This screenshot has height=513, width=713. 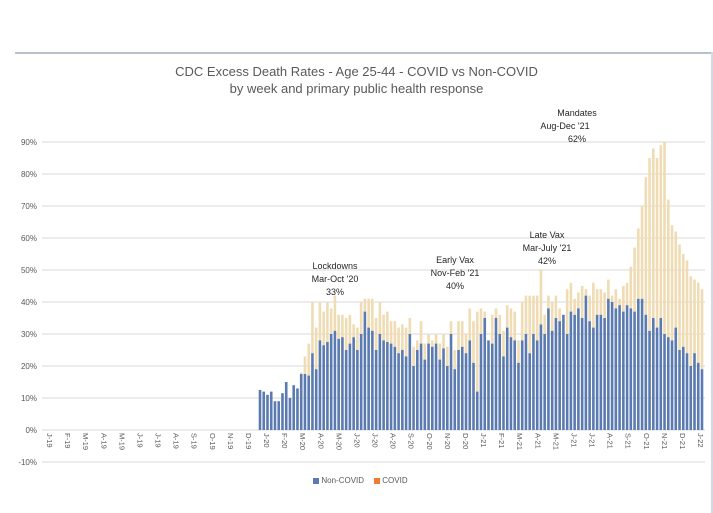 I want to click on y-tick-label: 60%, so click(x=29, y=238).